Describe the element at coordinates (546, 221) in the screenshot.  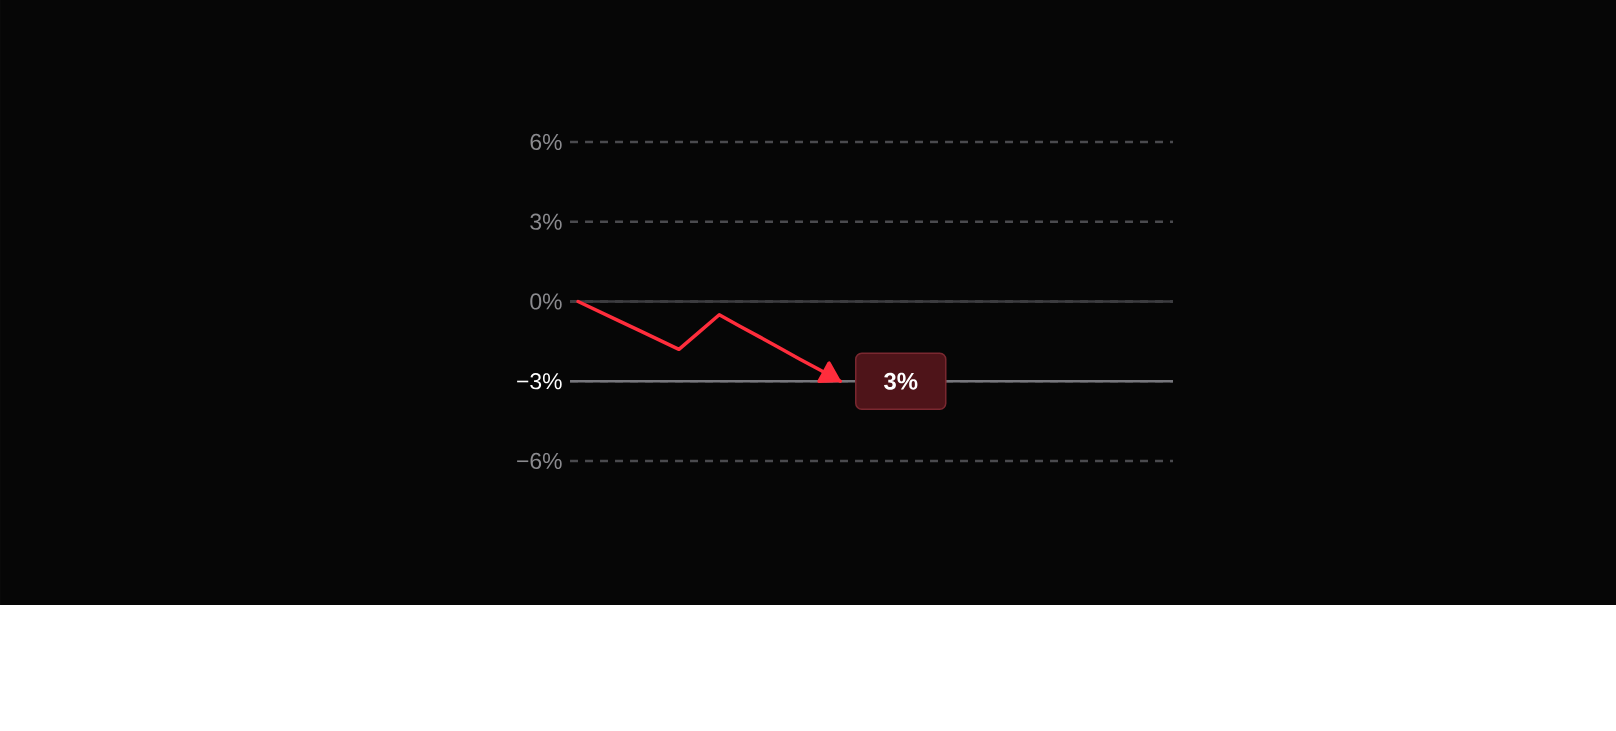
I see `y-tick-label: 3%` at that location.